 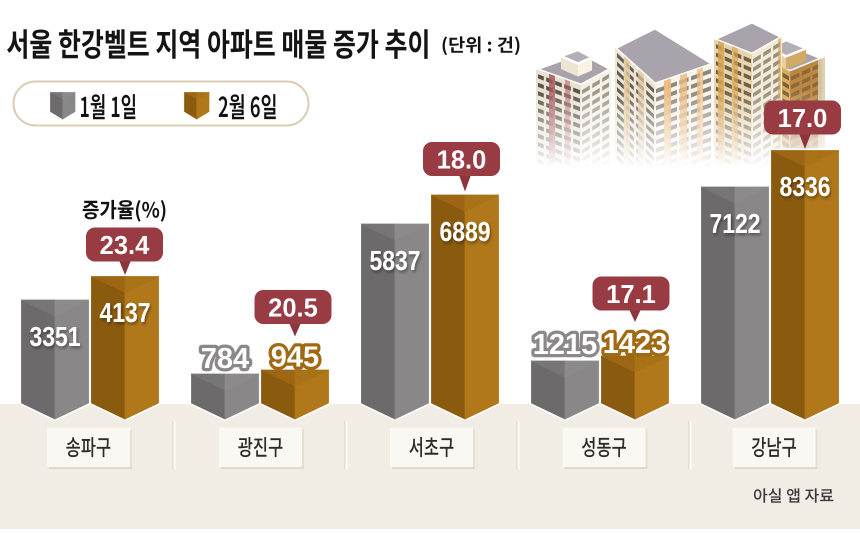 I want to click on svg-text: 4137, so click(x=124, y=313).